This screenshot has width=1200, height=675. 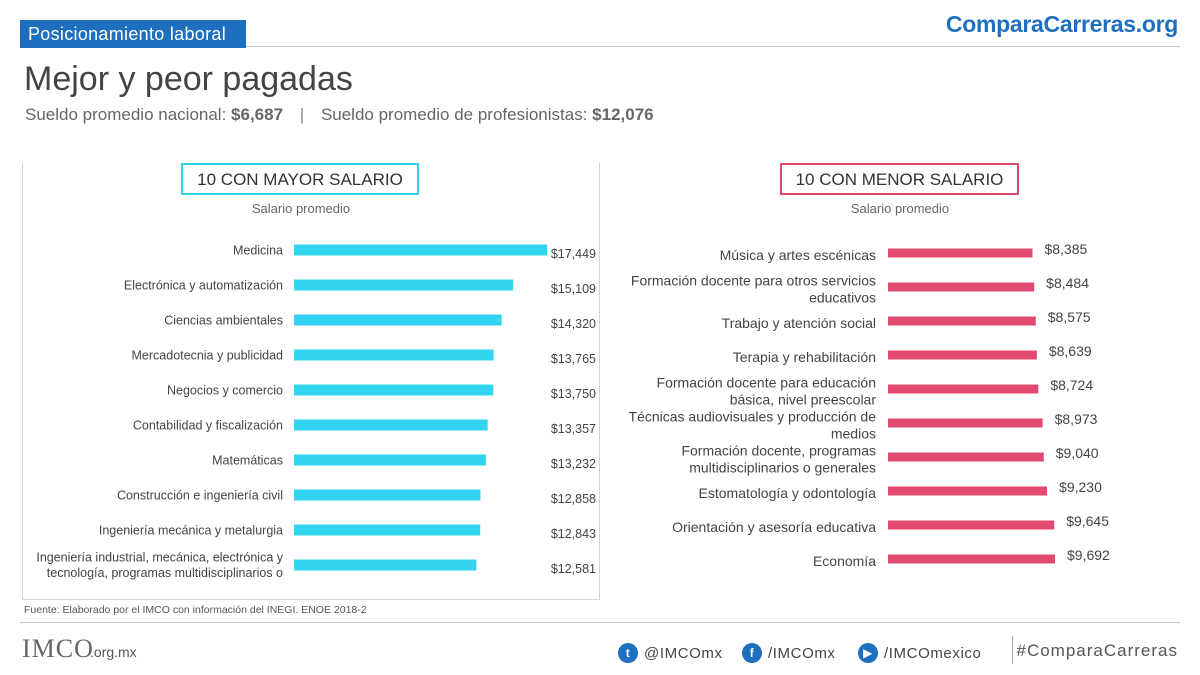 I want to click on value-label: $15,109, so click(x=573, y=289).